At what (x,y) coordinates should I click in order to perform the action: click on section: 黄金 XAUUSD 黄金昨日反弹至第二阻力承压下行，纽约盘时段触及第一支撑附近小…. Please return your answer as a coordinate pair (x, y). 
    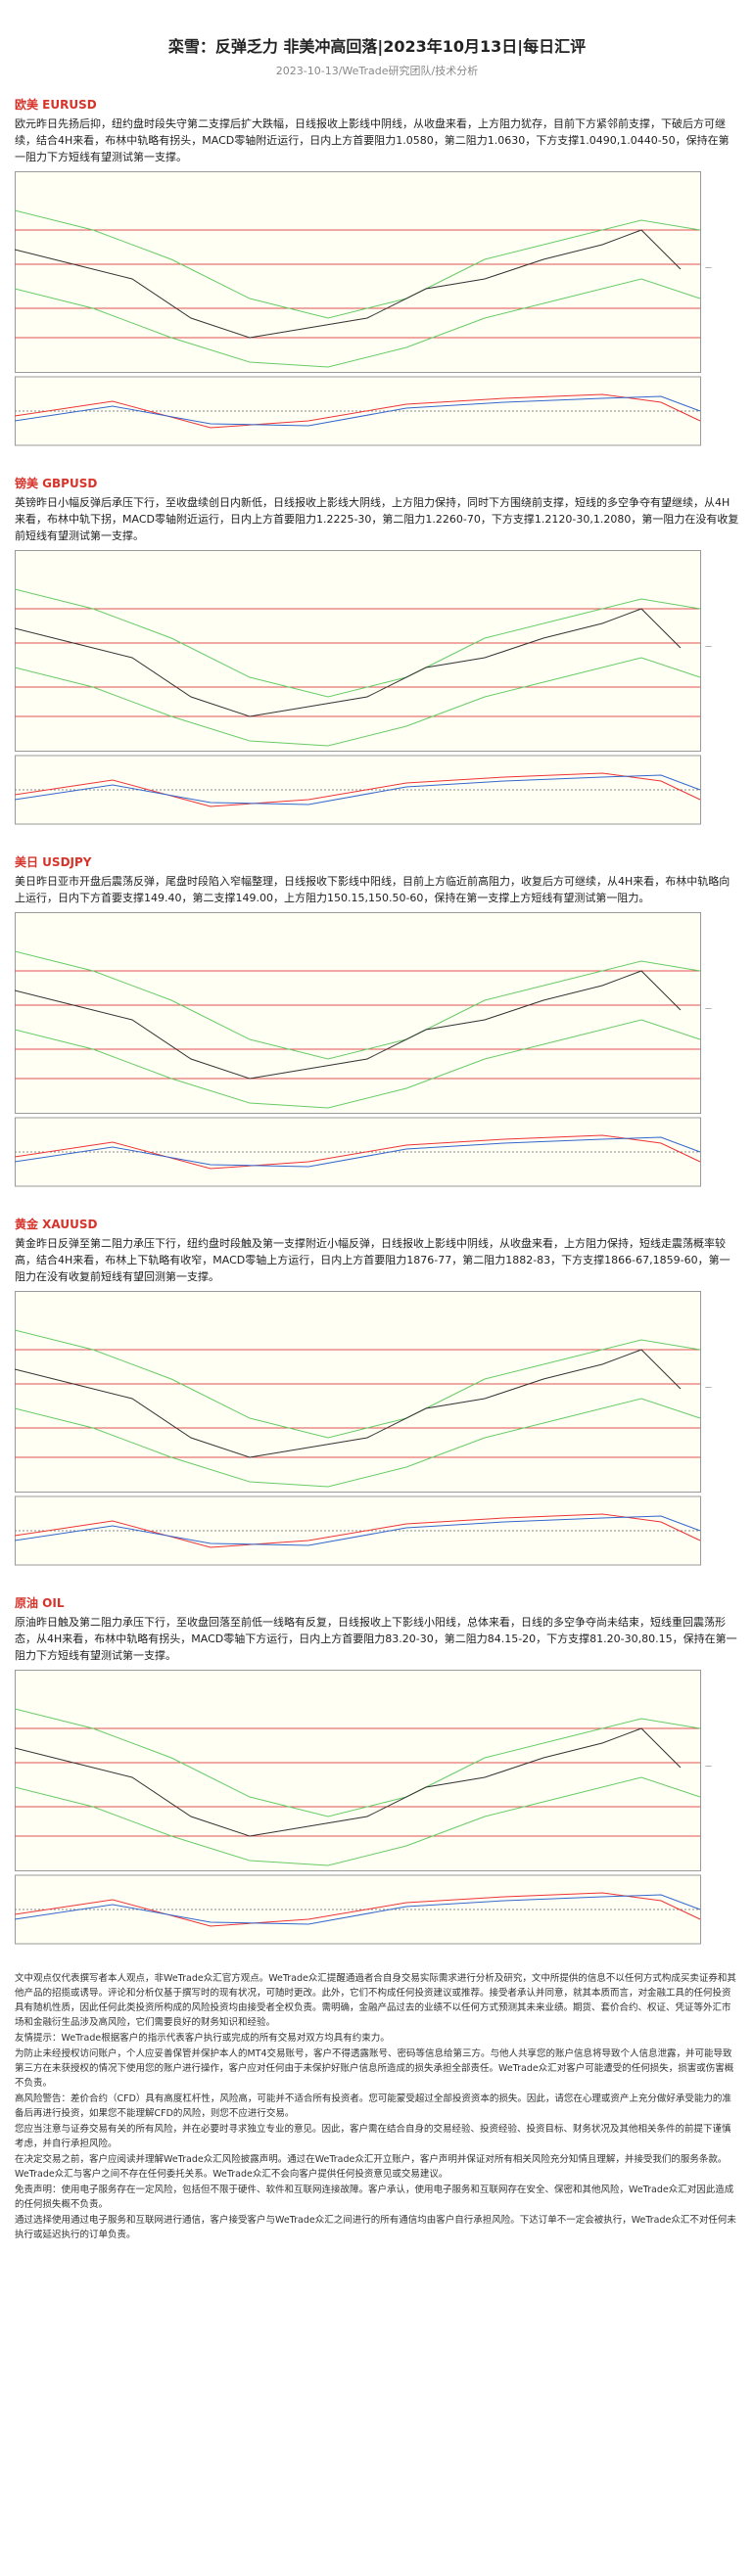
    Looking at the image, I should click on (377, 1401).